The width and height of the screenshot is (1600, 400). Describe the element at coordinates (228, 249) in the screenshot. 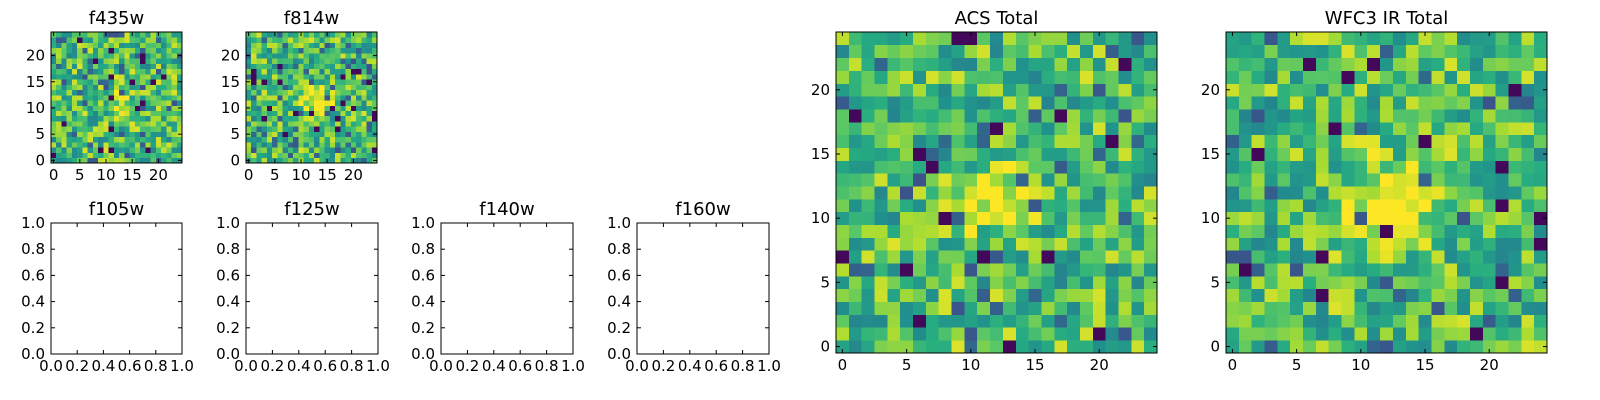

I see `y-tick-label: 0.8` at that location.